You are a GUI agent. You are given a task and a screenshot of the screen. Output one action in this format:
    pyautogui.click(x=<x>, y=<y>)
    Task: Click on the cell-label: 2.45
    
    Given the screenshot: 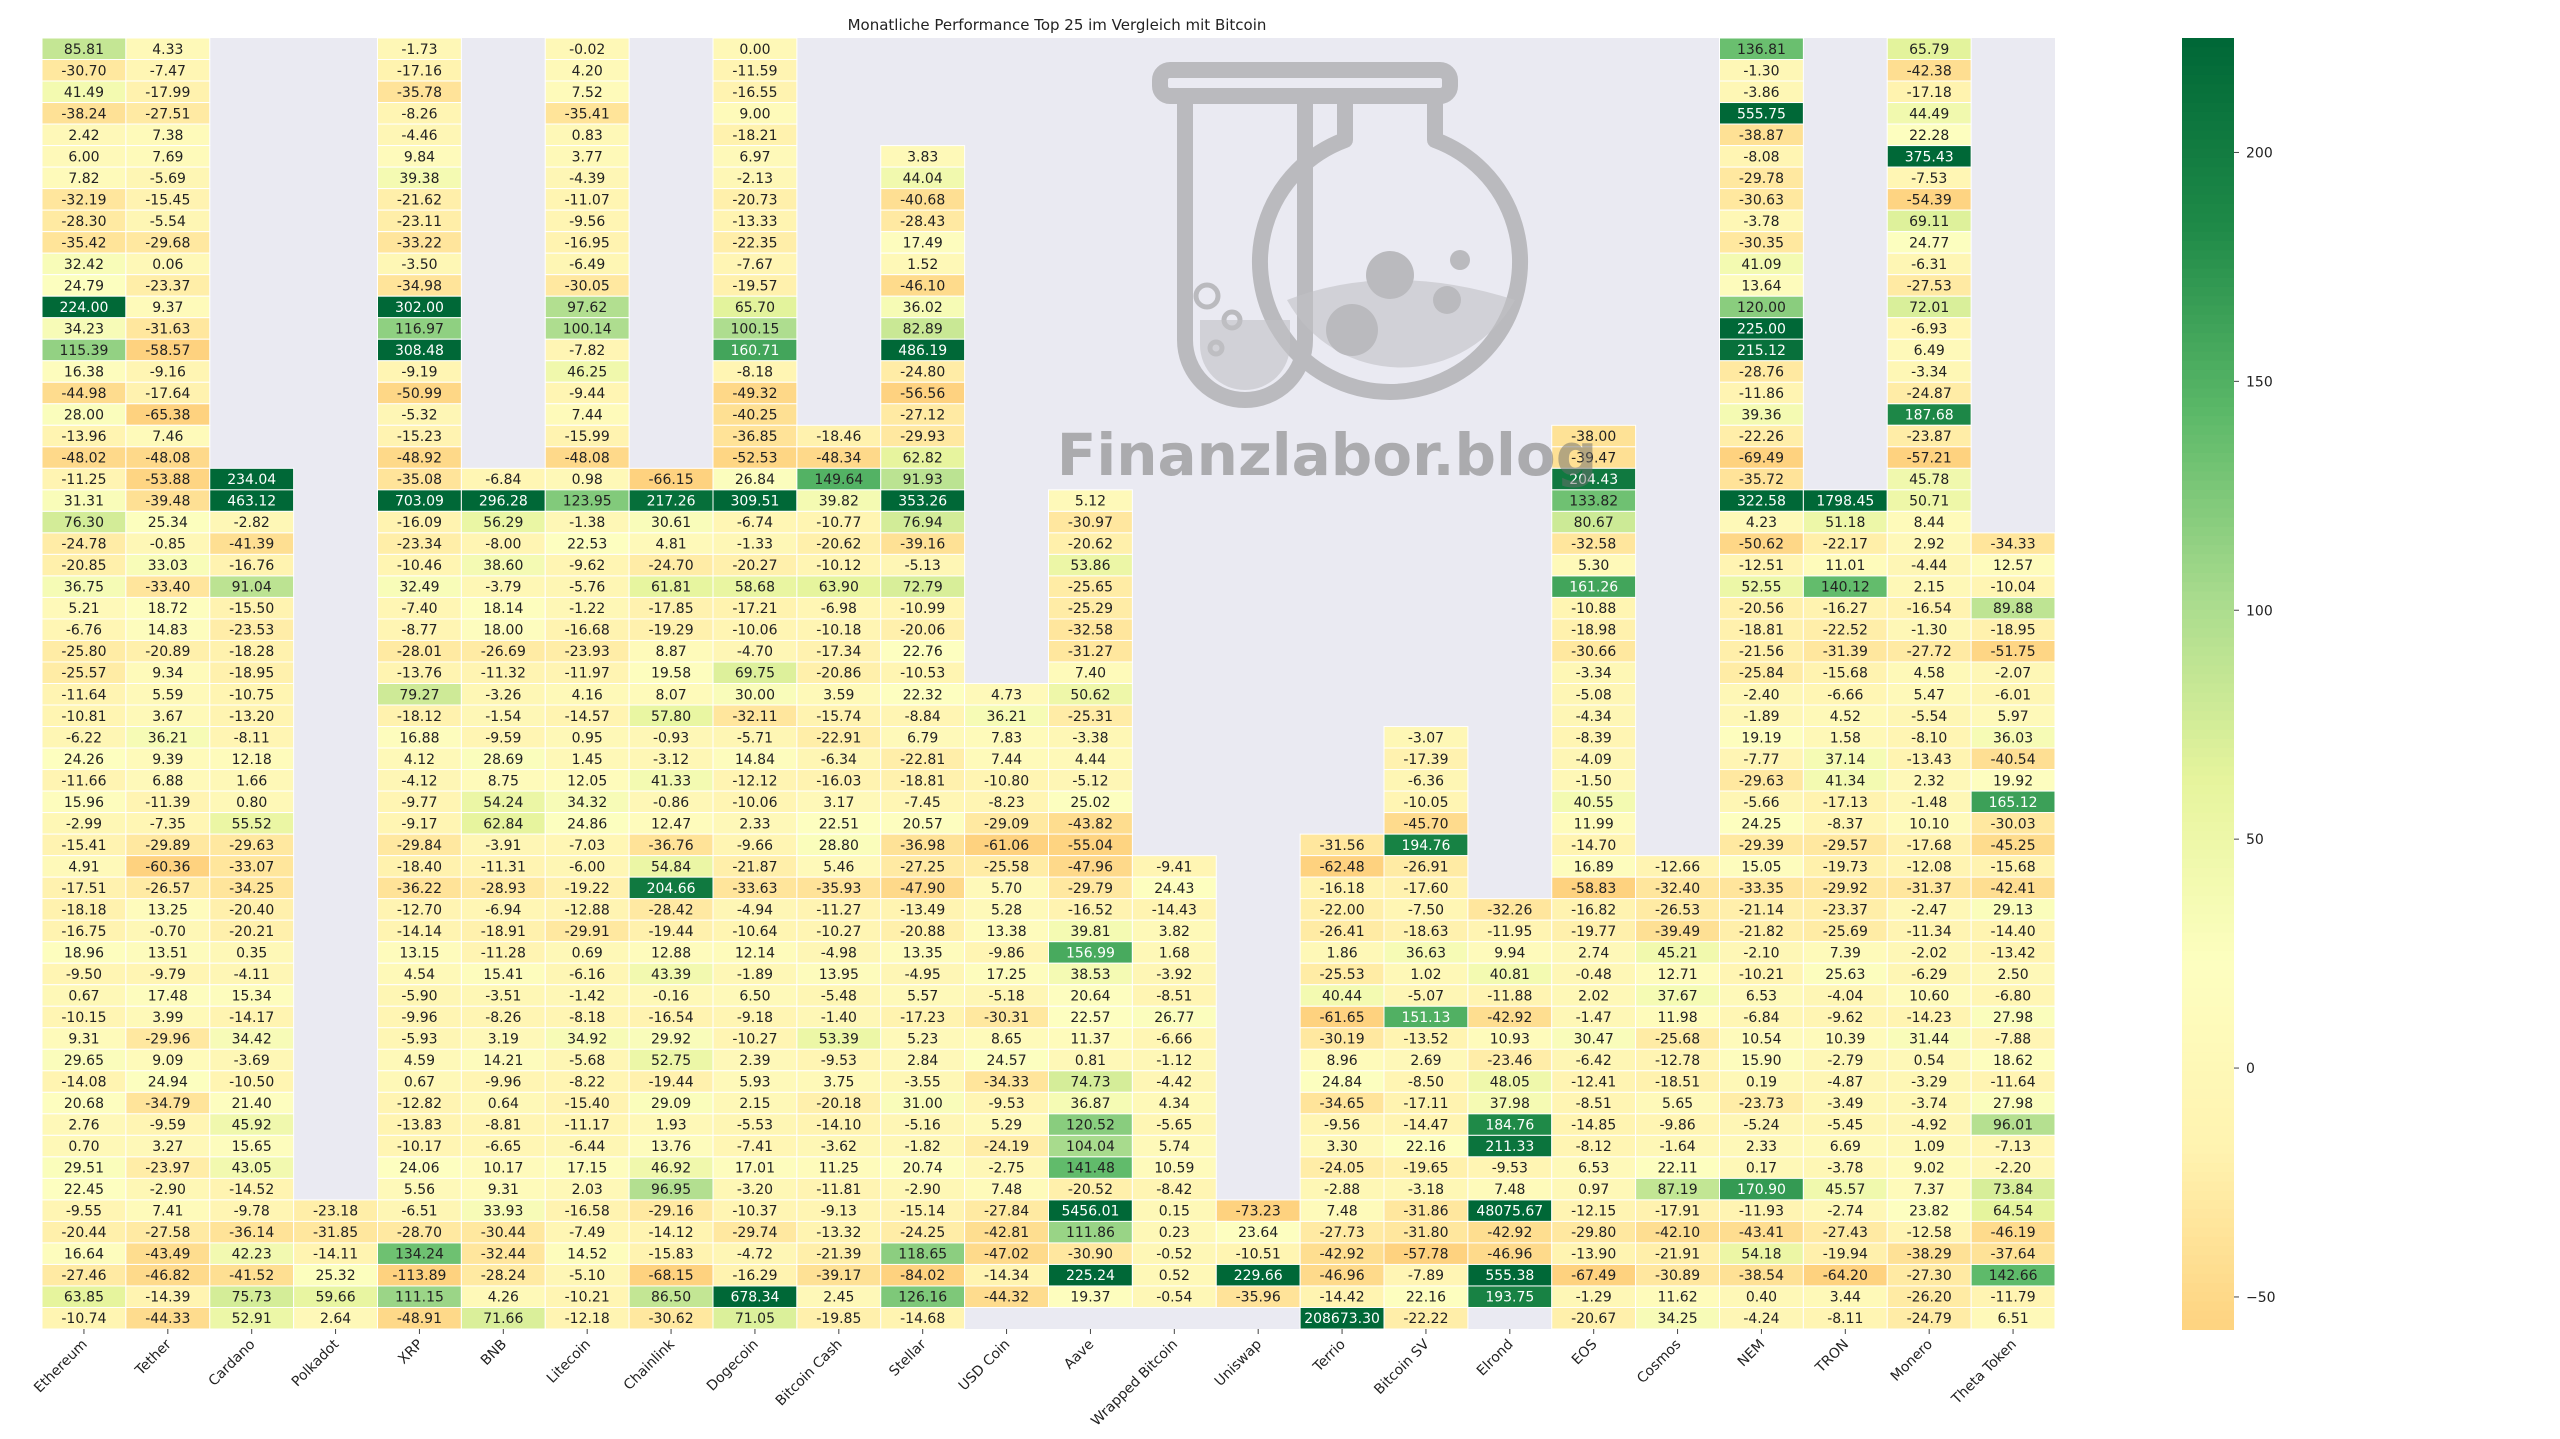 What is the action you would take?
    pyautogui.click(x=838, y=1298)
    